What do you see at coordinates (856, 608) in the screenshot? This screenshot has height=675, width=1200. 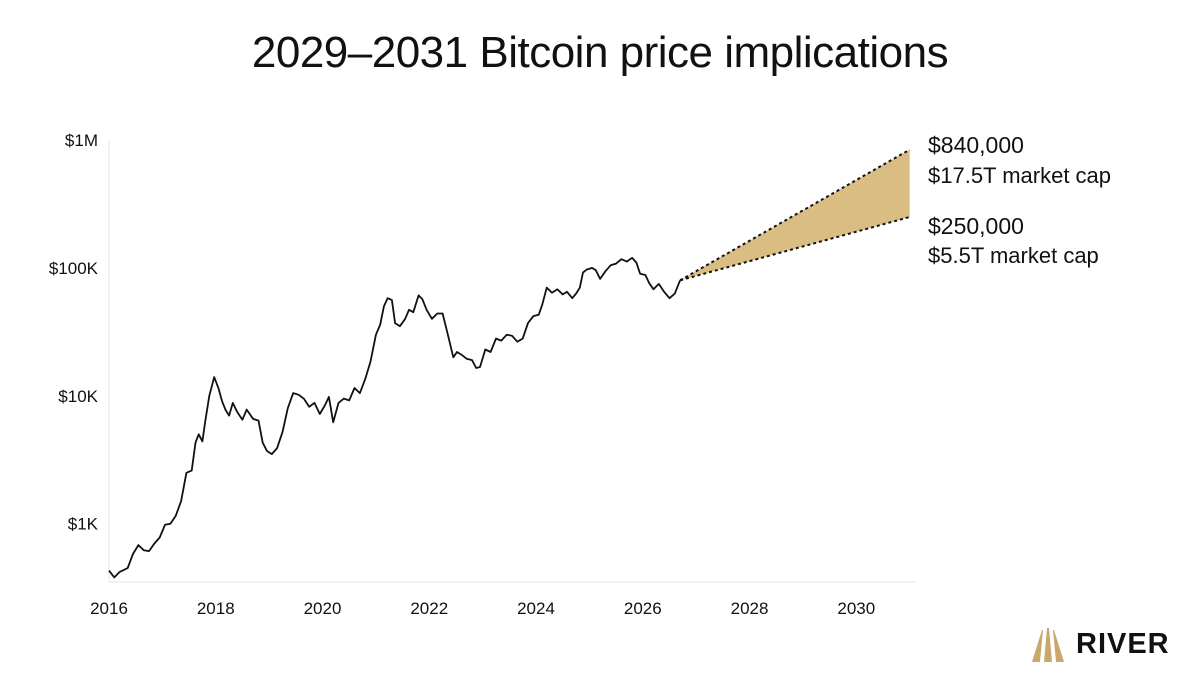 I see `x-tick-label: 2030` at bounding box center [856, 608].